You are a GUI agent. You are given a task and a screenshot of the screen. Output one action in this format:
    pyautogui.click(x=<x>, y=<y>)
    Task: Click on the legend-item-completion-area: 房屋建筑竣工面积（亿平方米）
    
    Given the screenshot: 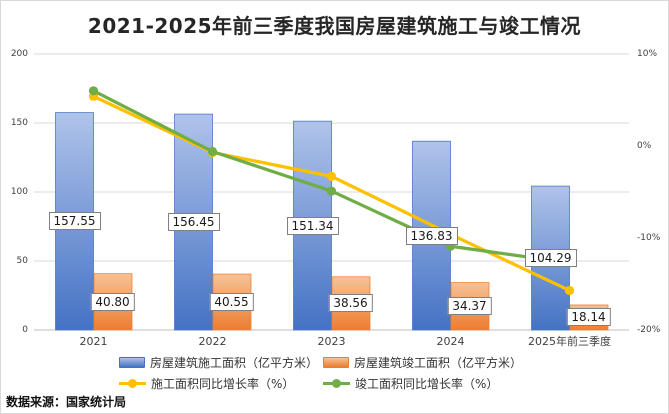 What is the action you would take?
    pyautogui.click(x=422, y=362)
    